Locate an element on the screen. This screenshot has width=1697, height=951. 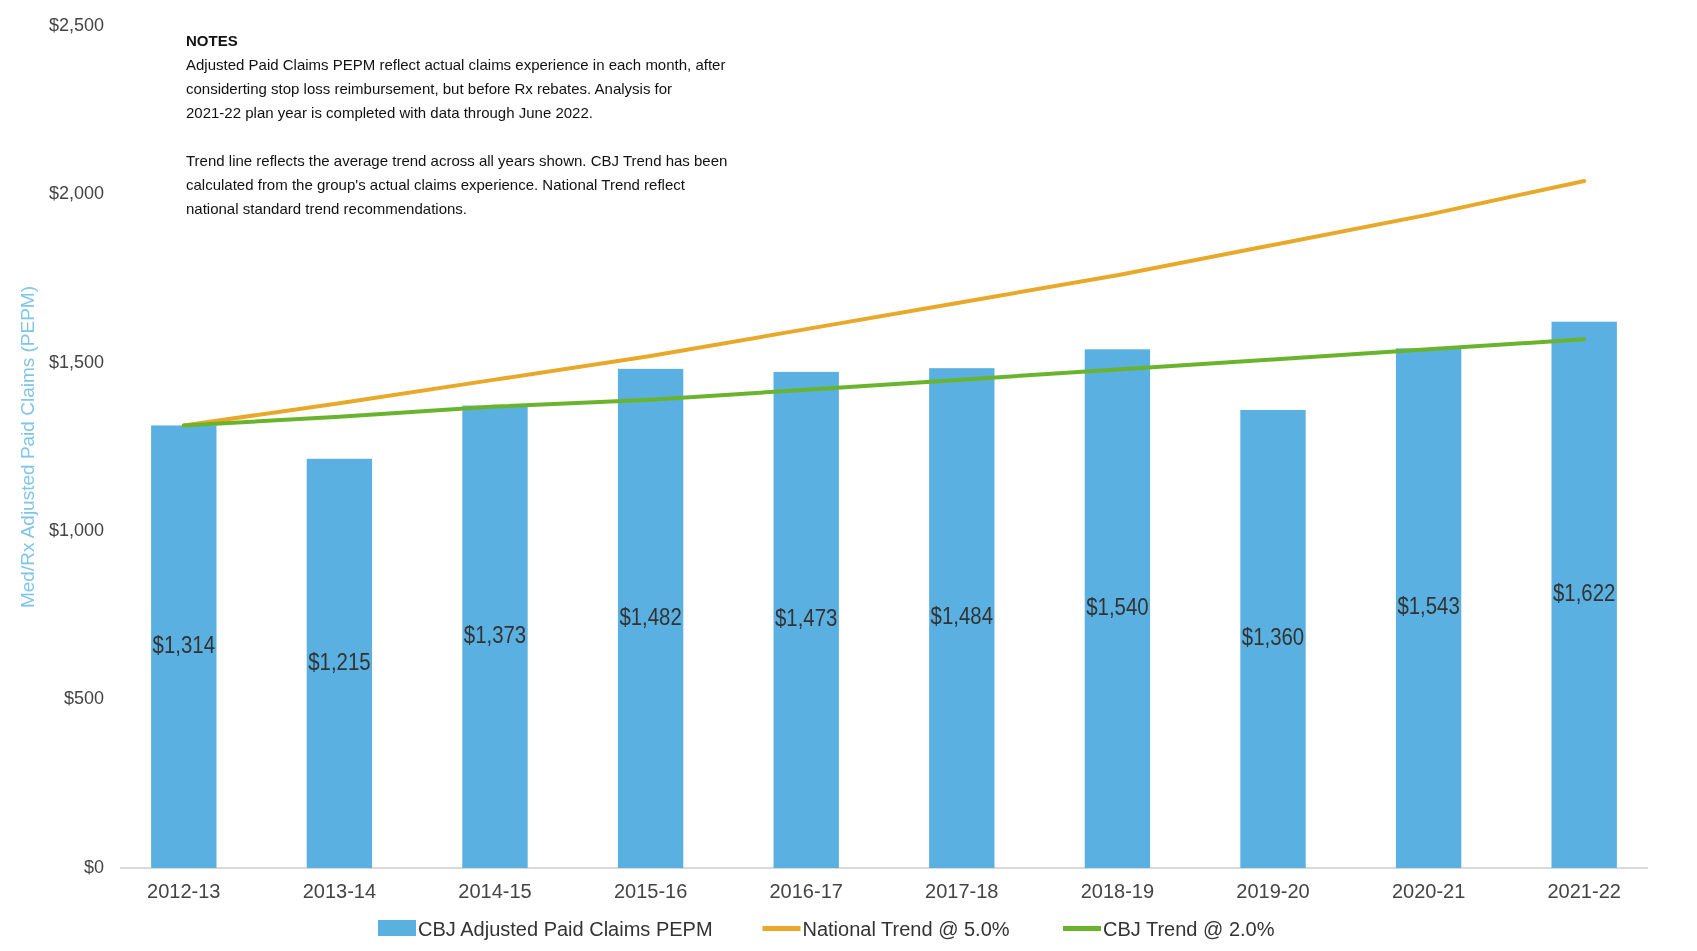
data-label: $1,473 is located at coordinates (806, 618).